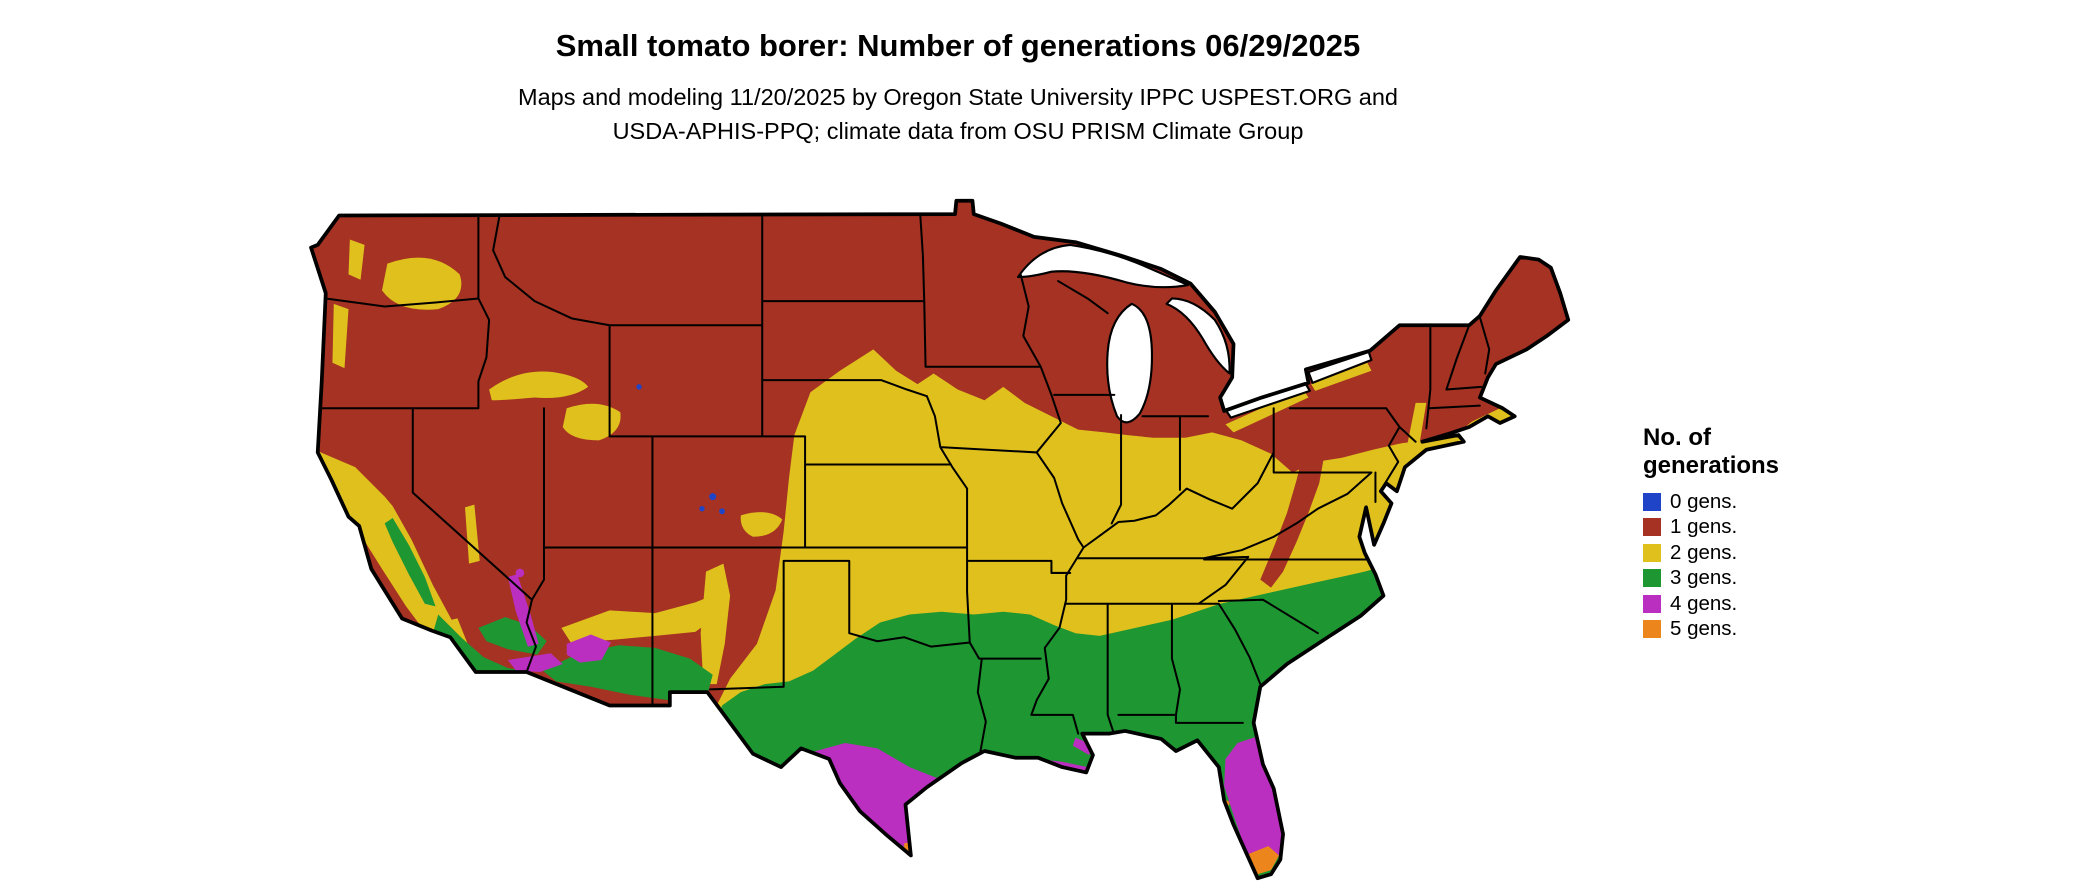 The image size is (2100, 892). Describe the element at coordinates (1711, 579) in the screenshot. I see `legend-item-3-gens: 3 gens.` at that location.